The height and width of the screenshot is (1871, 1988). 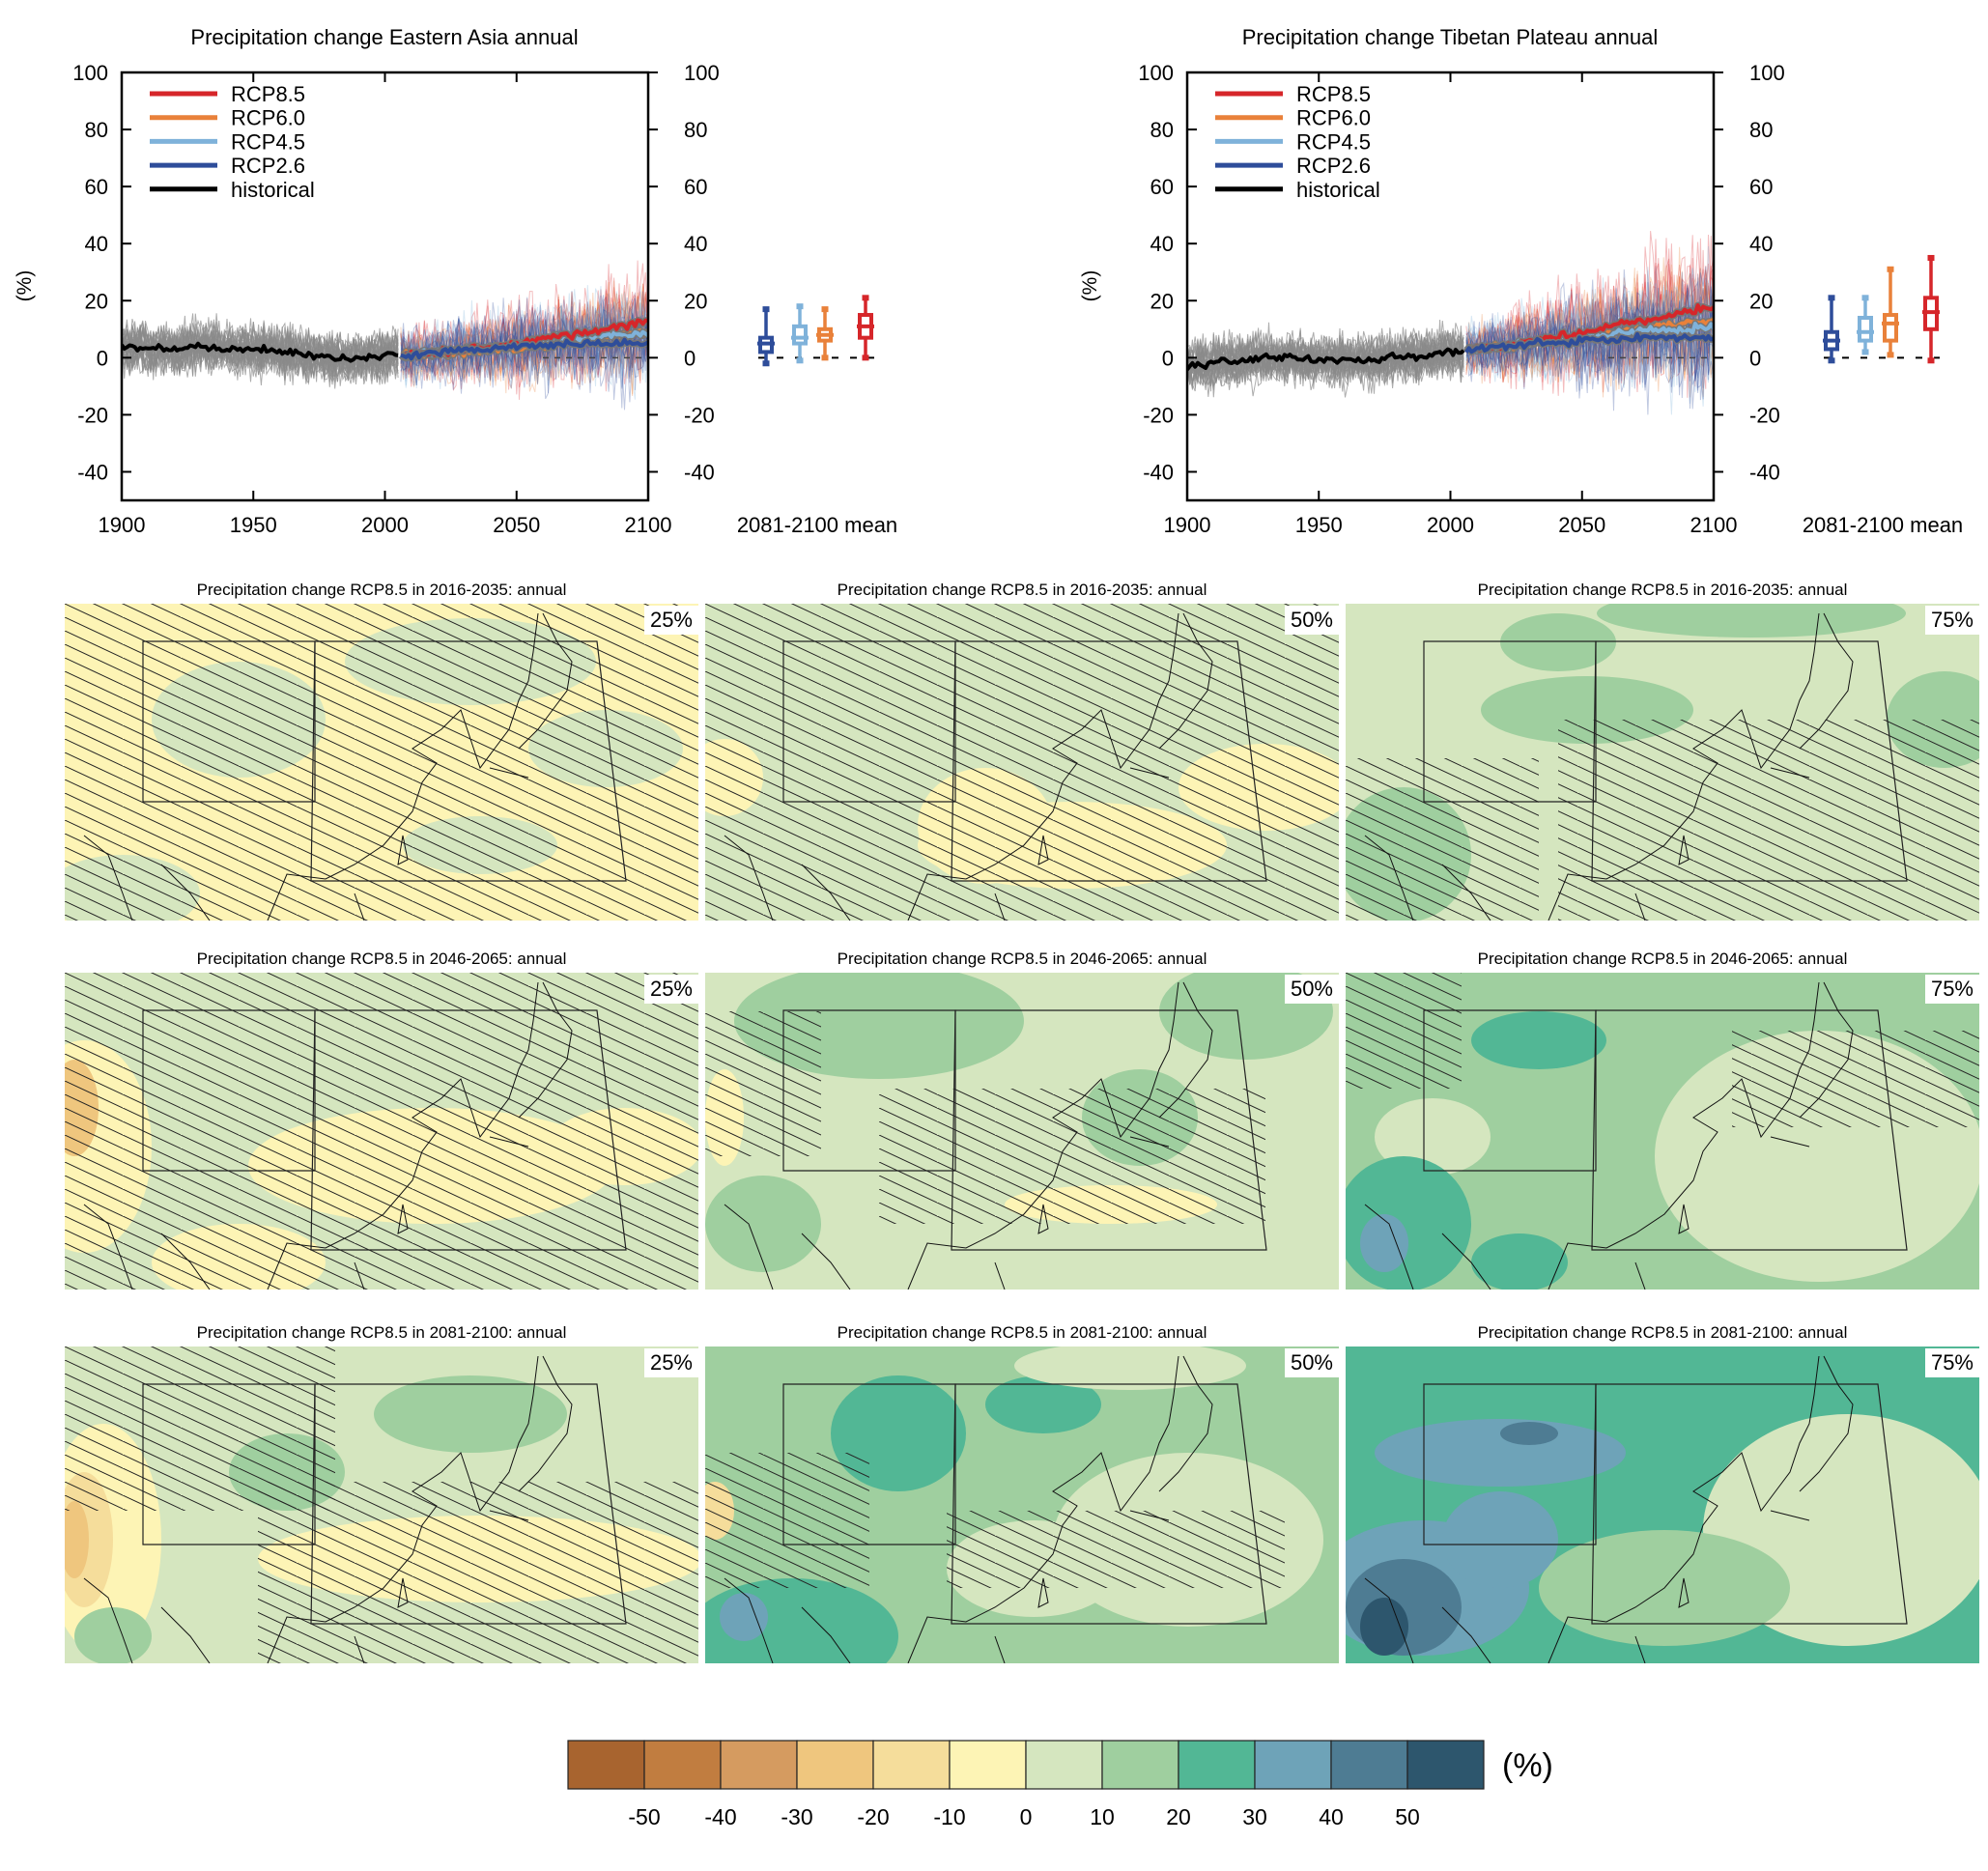 I want to click on x-tick-label: 1950, so click(x=1319, y=525).